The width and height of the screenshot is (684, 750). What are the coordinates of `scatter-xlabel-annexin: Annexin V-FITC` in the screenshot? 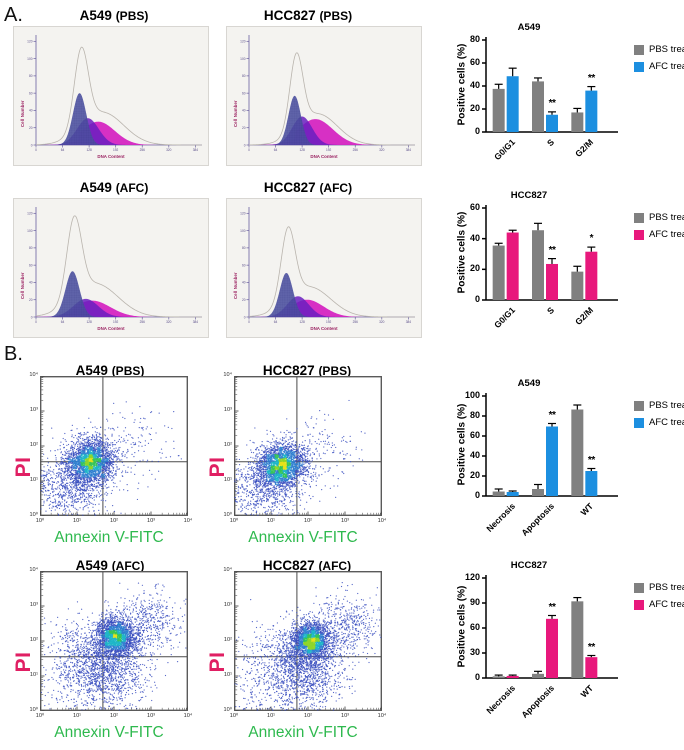 It's located at (303, 732).